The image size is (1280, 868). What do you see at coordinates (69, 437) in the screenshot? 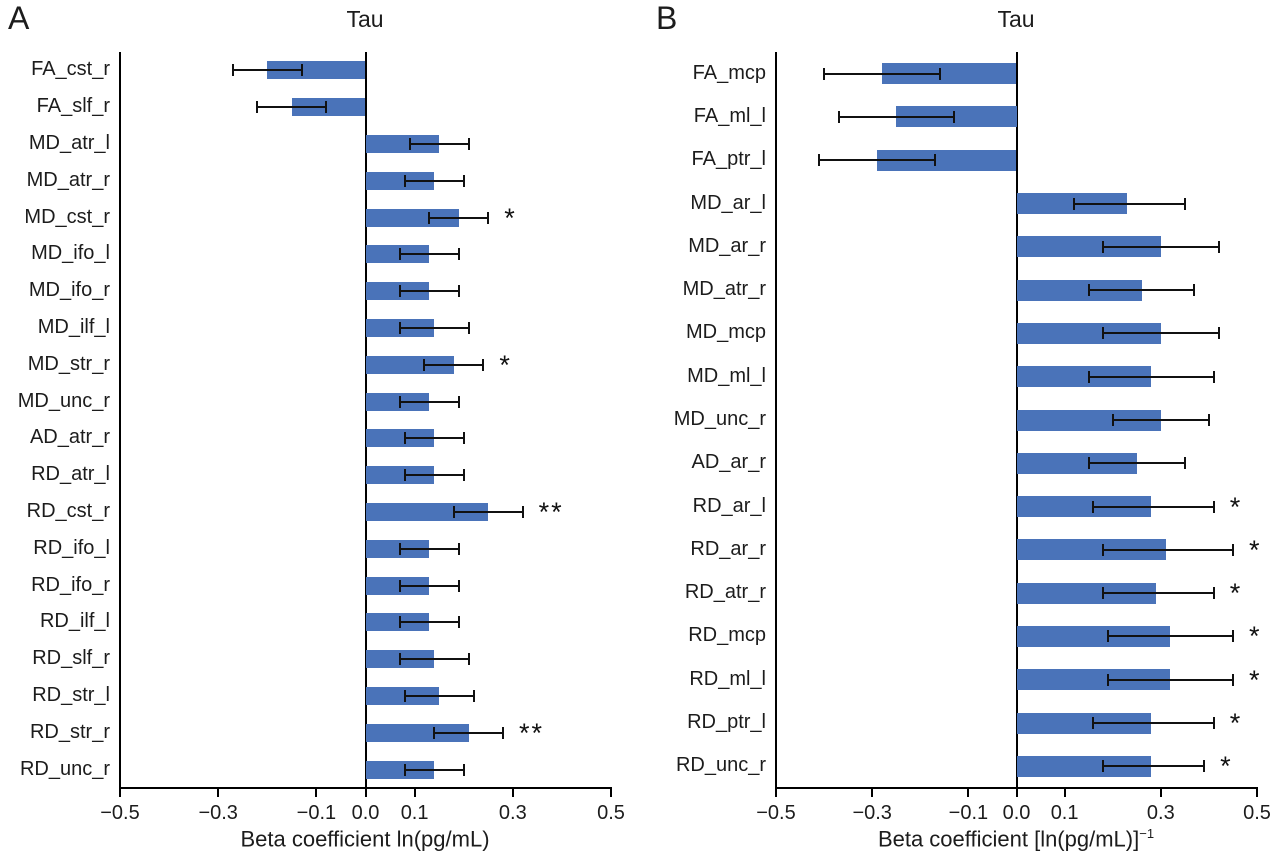
I see `y-category-label: AD_atr_r` at bounding box center [69, 437].